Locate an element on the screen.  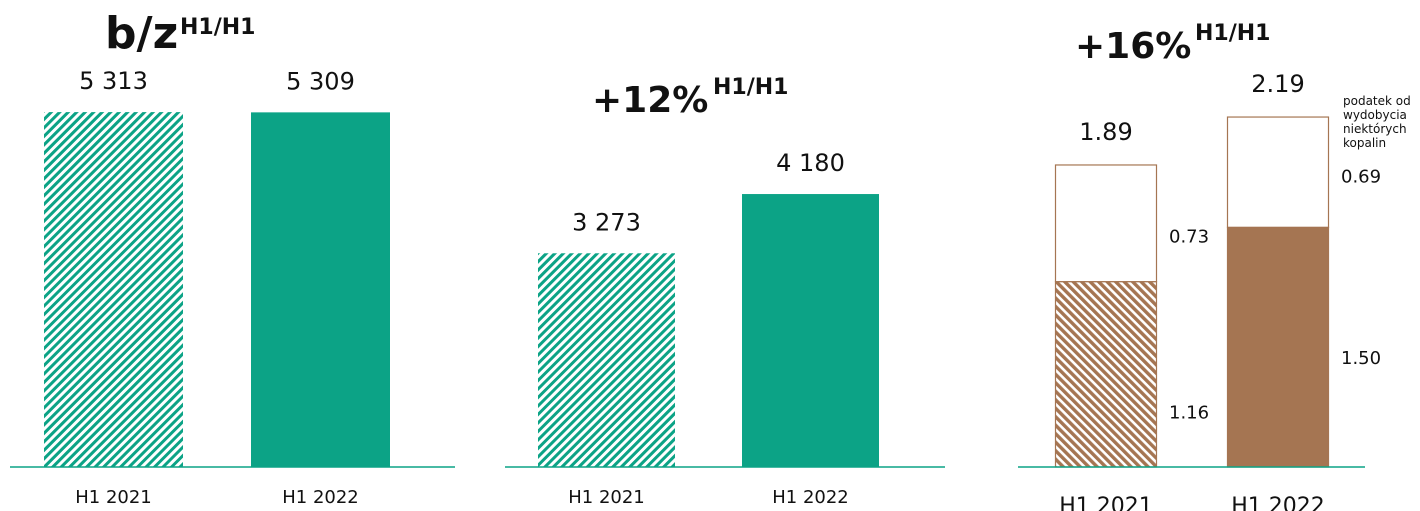
series-note: podatek od wydobycia niektórych kopalin is located at coordinates (1377, 122).